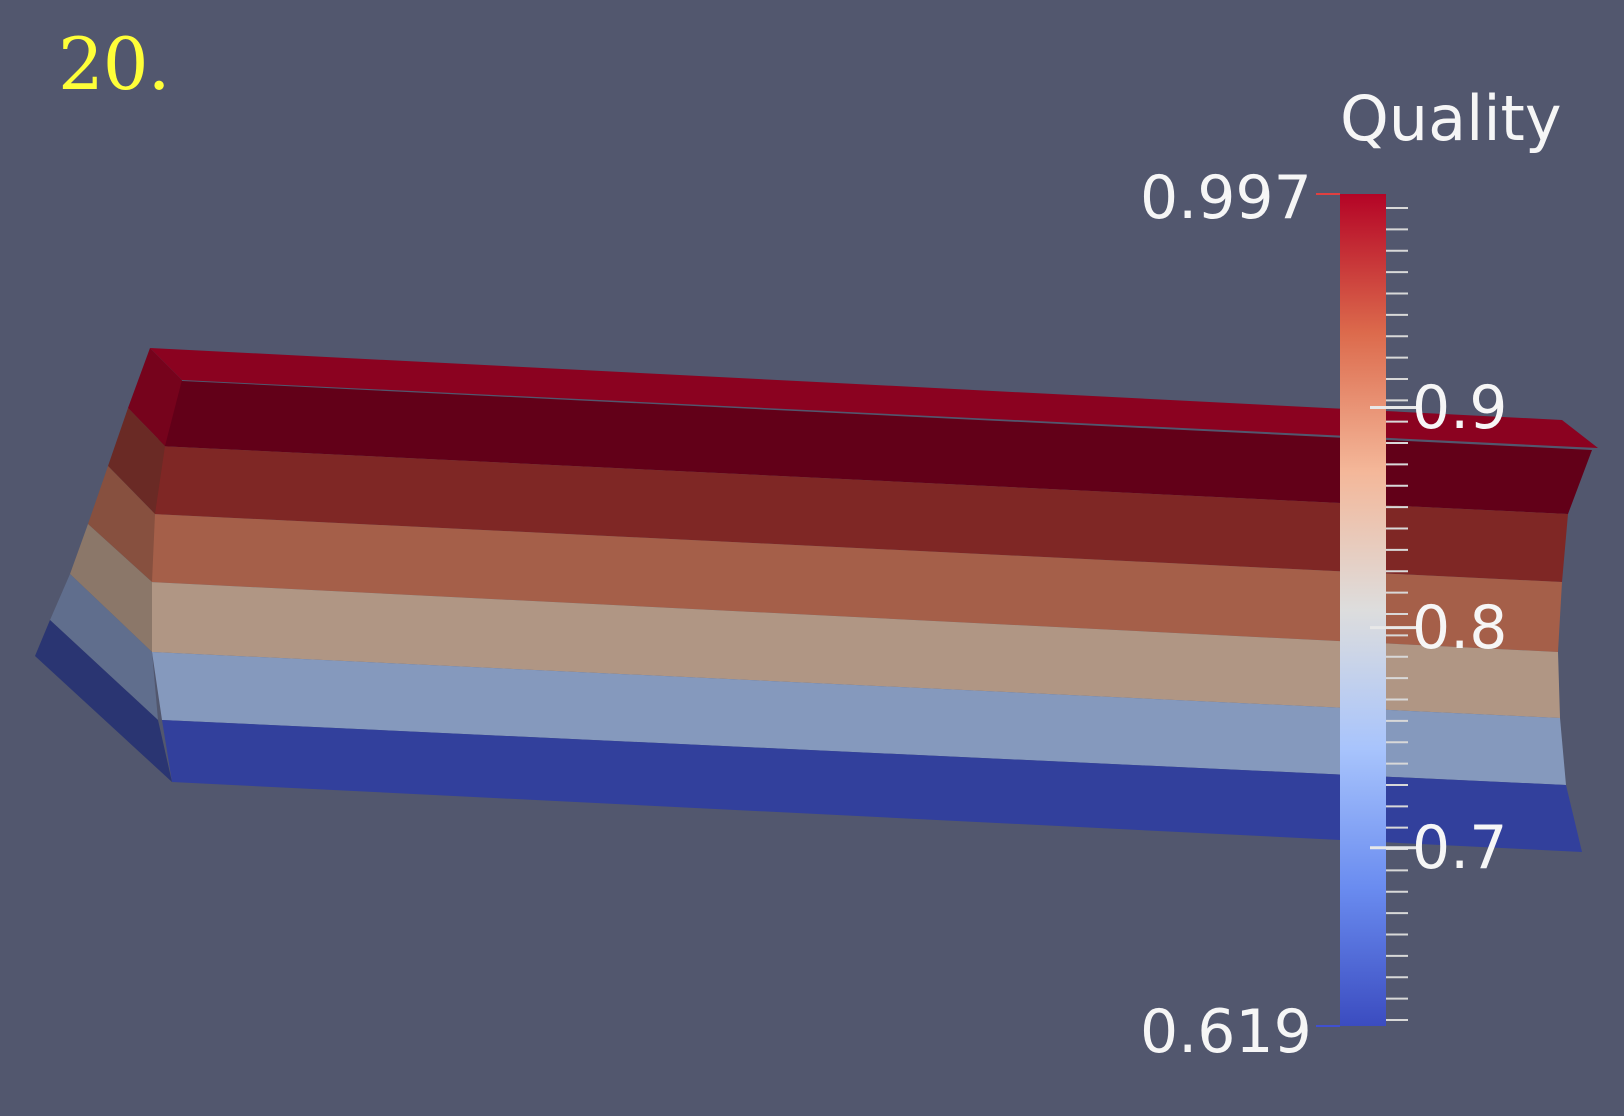  What do you see at coordinates (114, 64) in the screenshot?
I see `frame-number-label: 20.` at bounding box center [114, 64].